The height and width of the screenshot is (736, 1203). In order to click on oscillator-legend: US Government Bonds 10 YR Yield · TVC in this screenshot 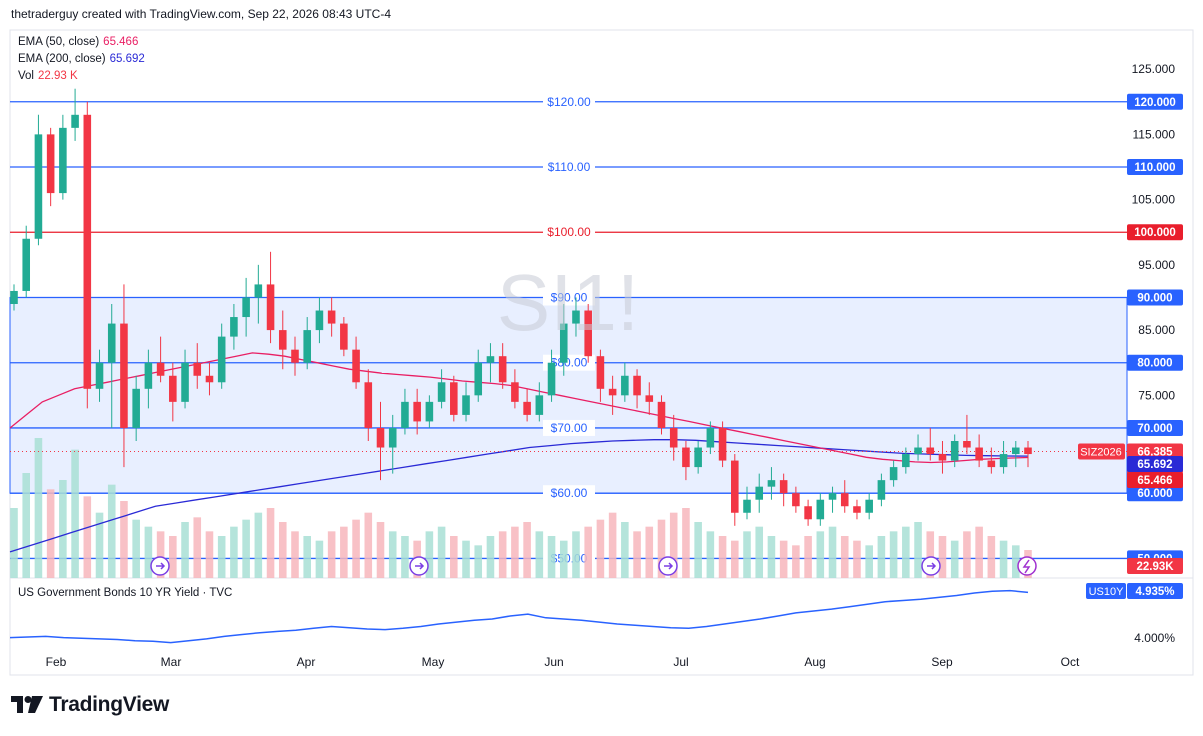, I will do `click(125, 593)`.